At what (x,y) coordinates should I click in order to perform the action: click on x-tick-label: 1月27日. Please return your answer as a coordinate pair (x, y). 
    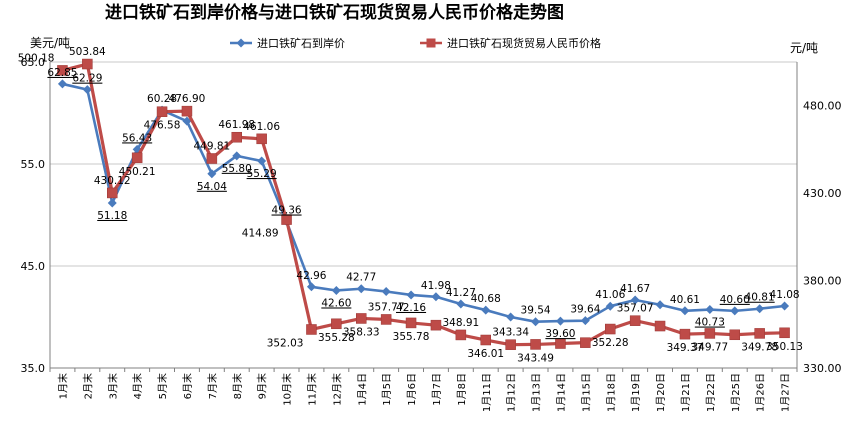
    Looking at the image, I should click on (786, 392).